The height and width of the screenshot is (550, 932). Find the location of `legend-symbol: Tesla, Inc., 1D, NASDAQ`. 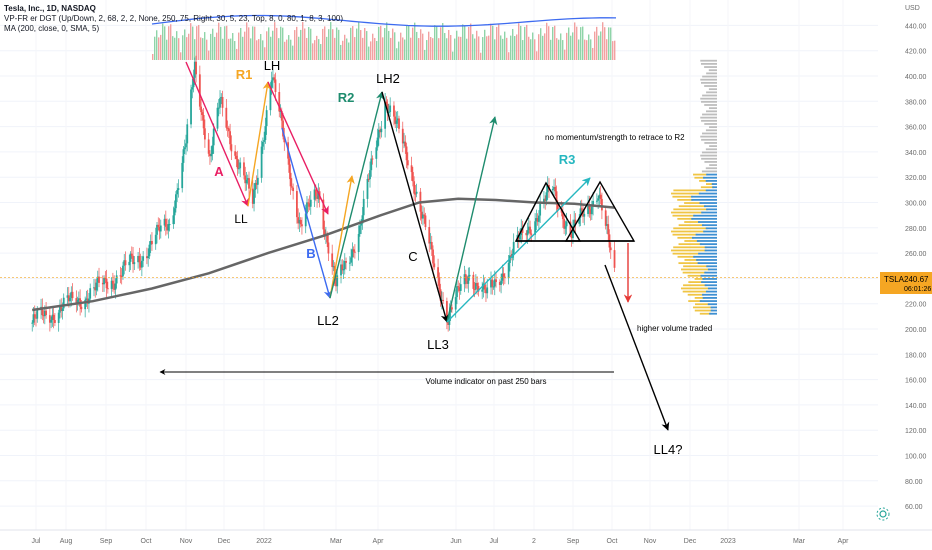

legend-symbol: Tesla, Inc., 1D, NASDAQ is located at coordinates (50, 8).